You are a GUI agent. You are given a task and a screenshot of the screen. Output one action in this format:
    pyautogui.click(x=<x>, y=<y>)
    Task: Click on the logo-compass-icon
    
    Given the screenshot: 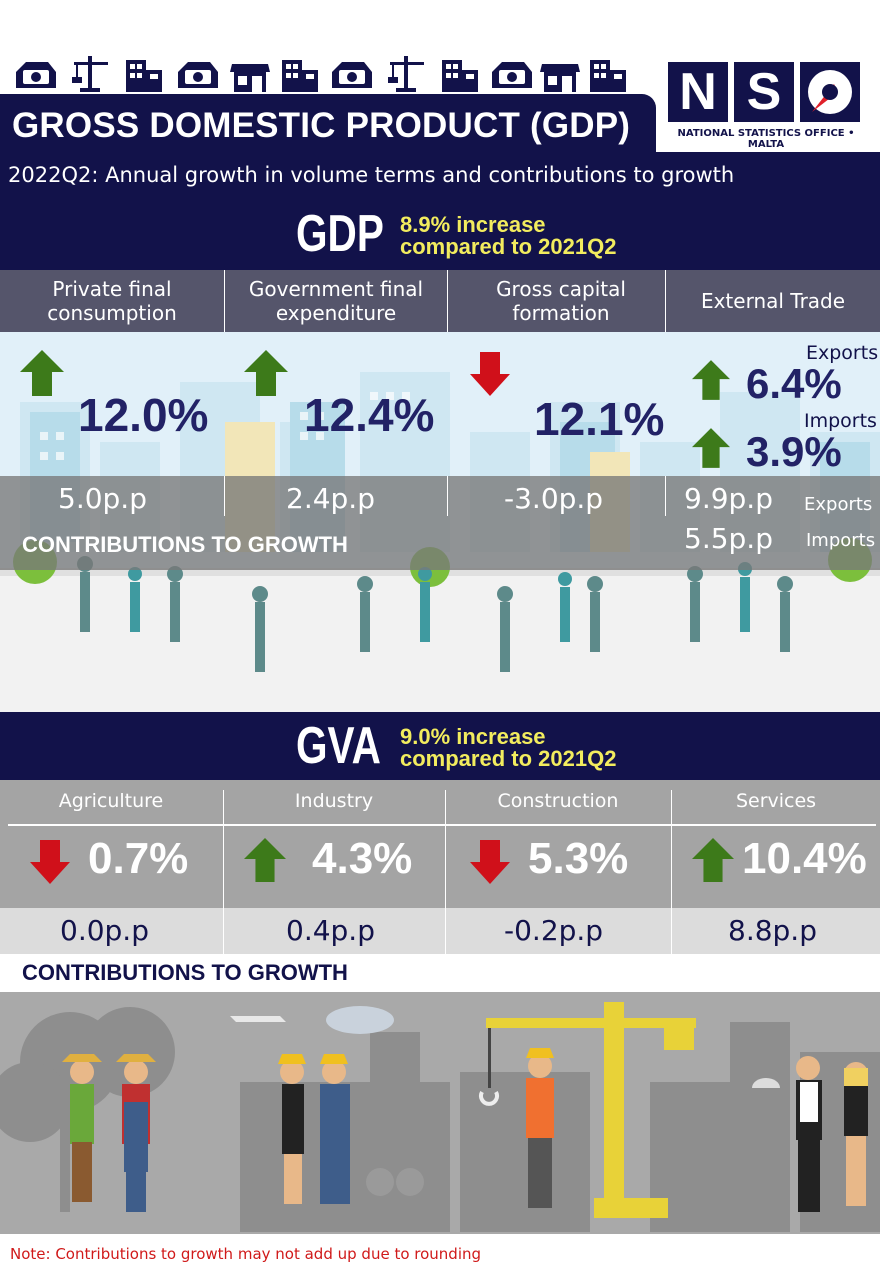 What is the action you would take?
    pyautogui.click(x=830, y=92)
    